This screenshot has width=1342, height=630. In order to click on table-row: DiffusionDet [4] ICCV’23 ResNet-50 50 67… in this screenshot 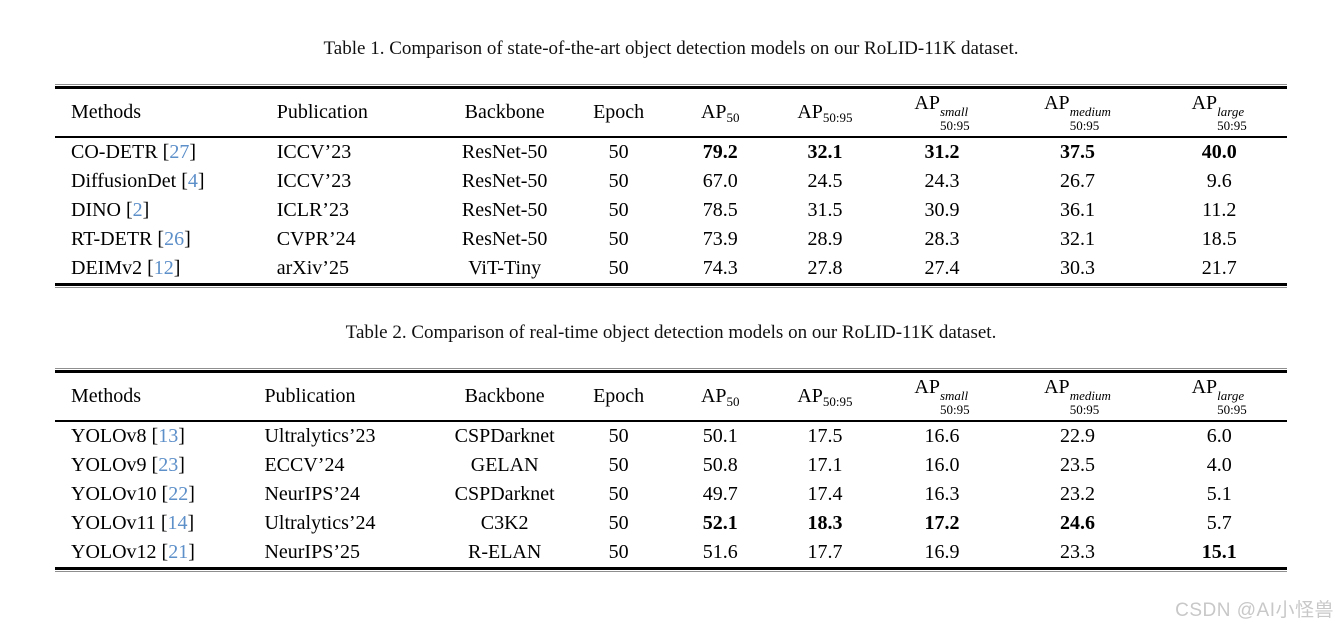, I will do `click(671, 181)`.